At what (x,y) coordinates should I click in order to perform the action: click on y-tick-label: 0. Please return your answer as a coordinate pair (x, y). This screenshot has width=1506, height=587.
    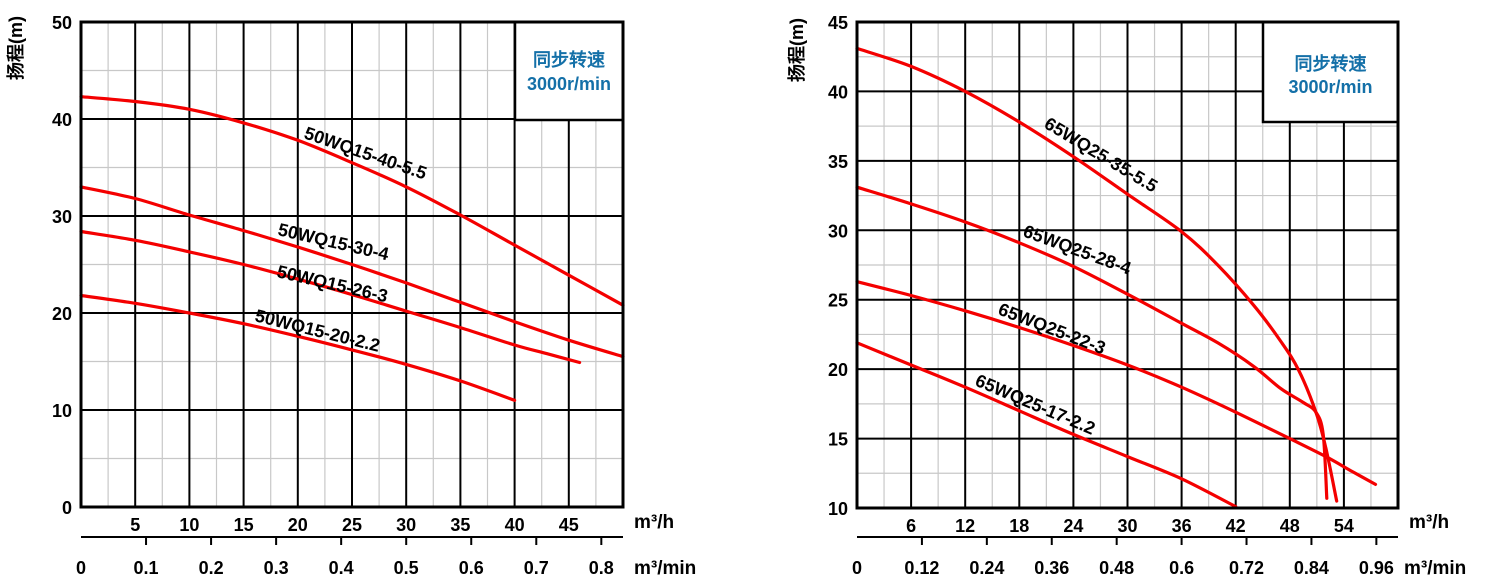
    Looking at the image, I should click on (67, 508).